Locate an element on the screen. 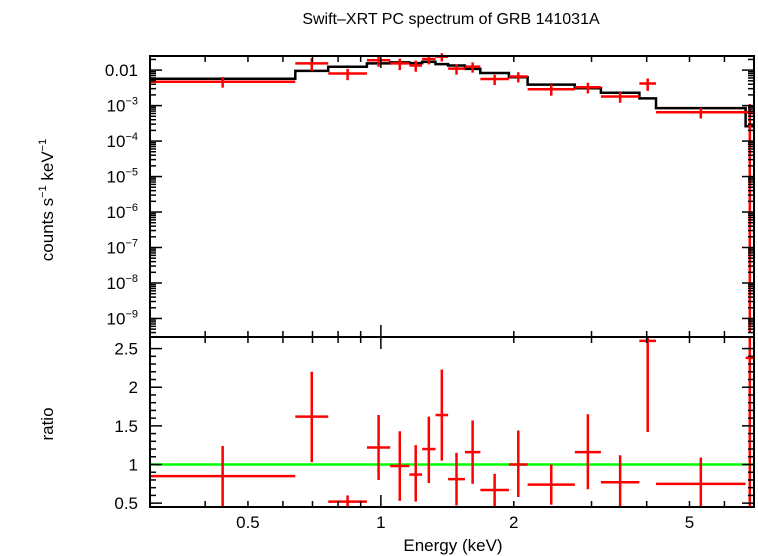 Image resolution: width=758 pixels, height=556 pixels. chart-title: Swift–XRT PC spectrum of GRB 141031A is located at coordinates (451, 19).